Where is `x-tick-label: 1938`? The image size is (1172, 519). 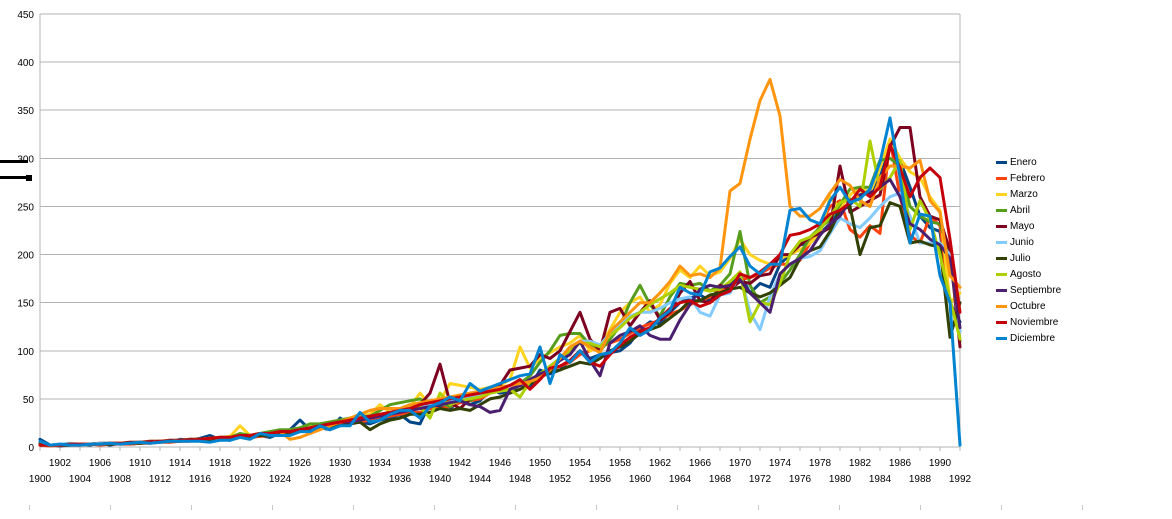 x-tick-label: 1938 is located at coordinates (420, 463).